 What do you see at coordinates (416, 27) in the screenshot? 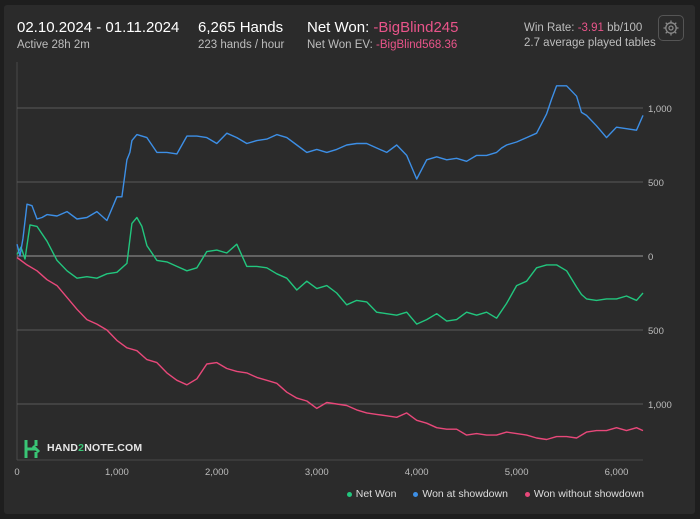
I see `net-won-value: -BigBlind245` at bounding box center [416, 27].